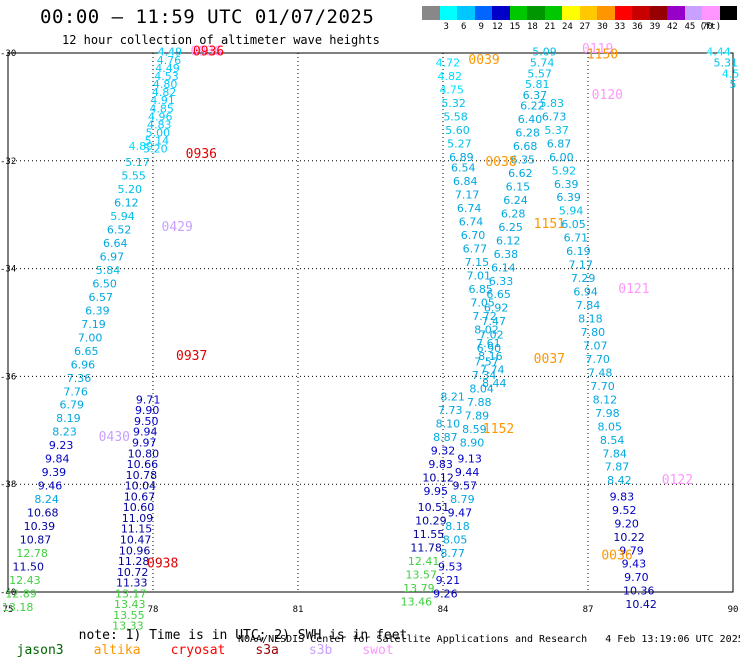 The width and height of the screenshot is (740, 658). I want to click on wave-height-value: 9.46, so click(50, 486).